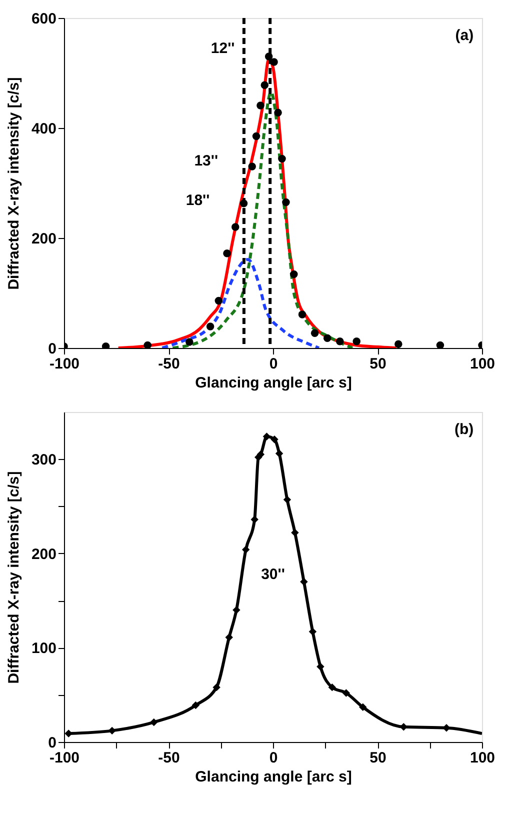 The width and height of the screenshot is (522, 836). I want to click on y-tick-label: 600, so click(43, 19).